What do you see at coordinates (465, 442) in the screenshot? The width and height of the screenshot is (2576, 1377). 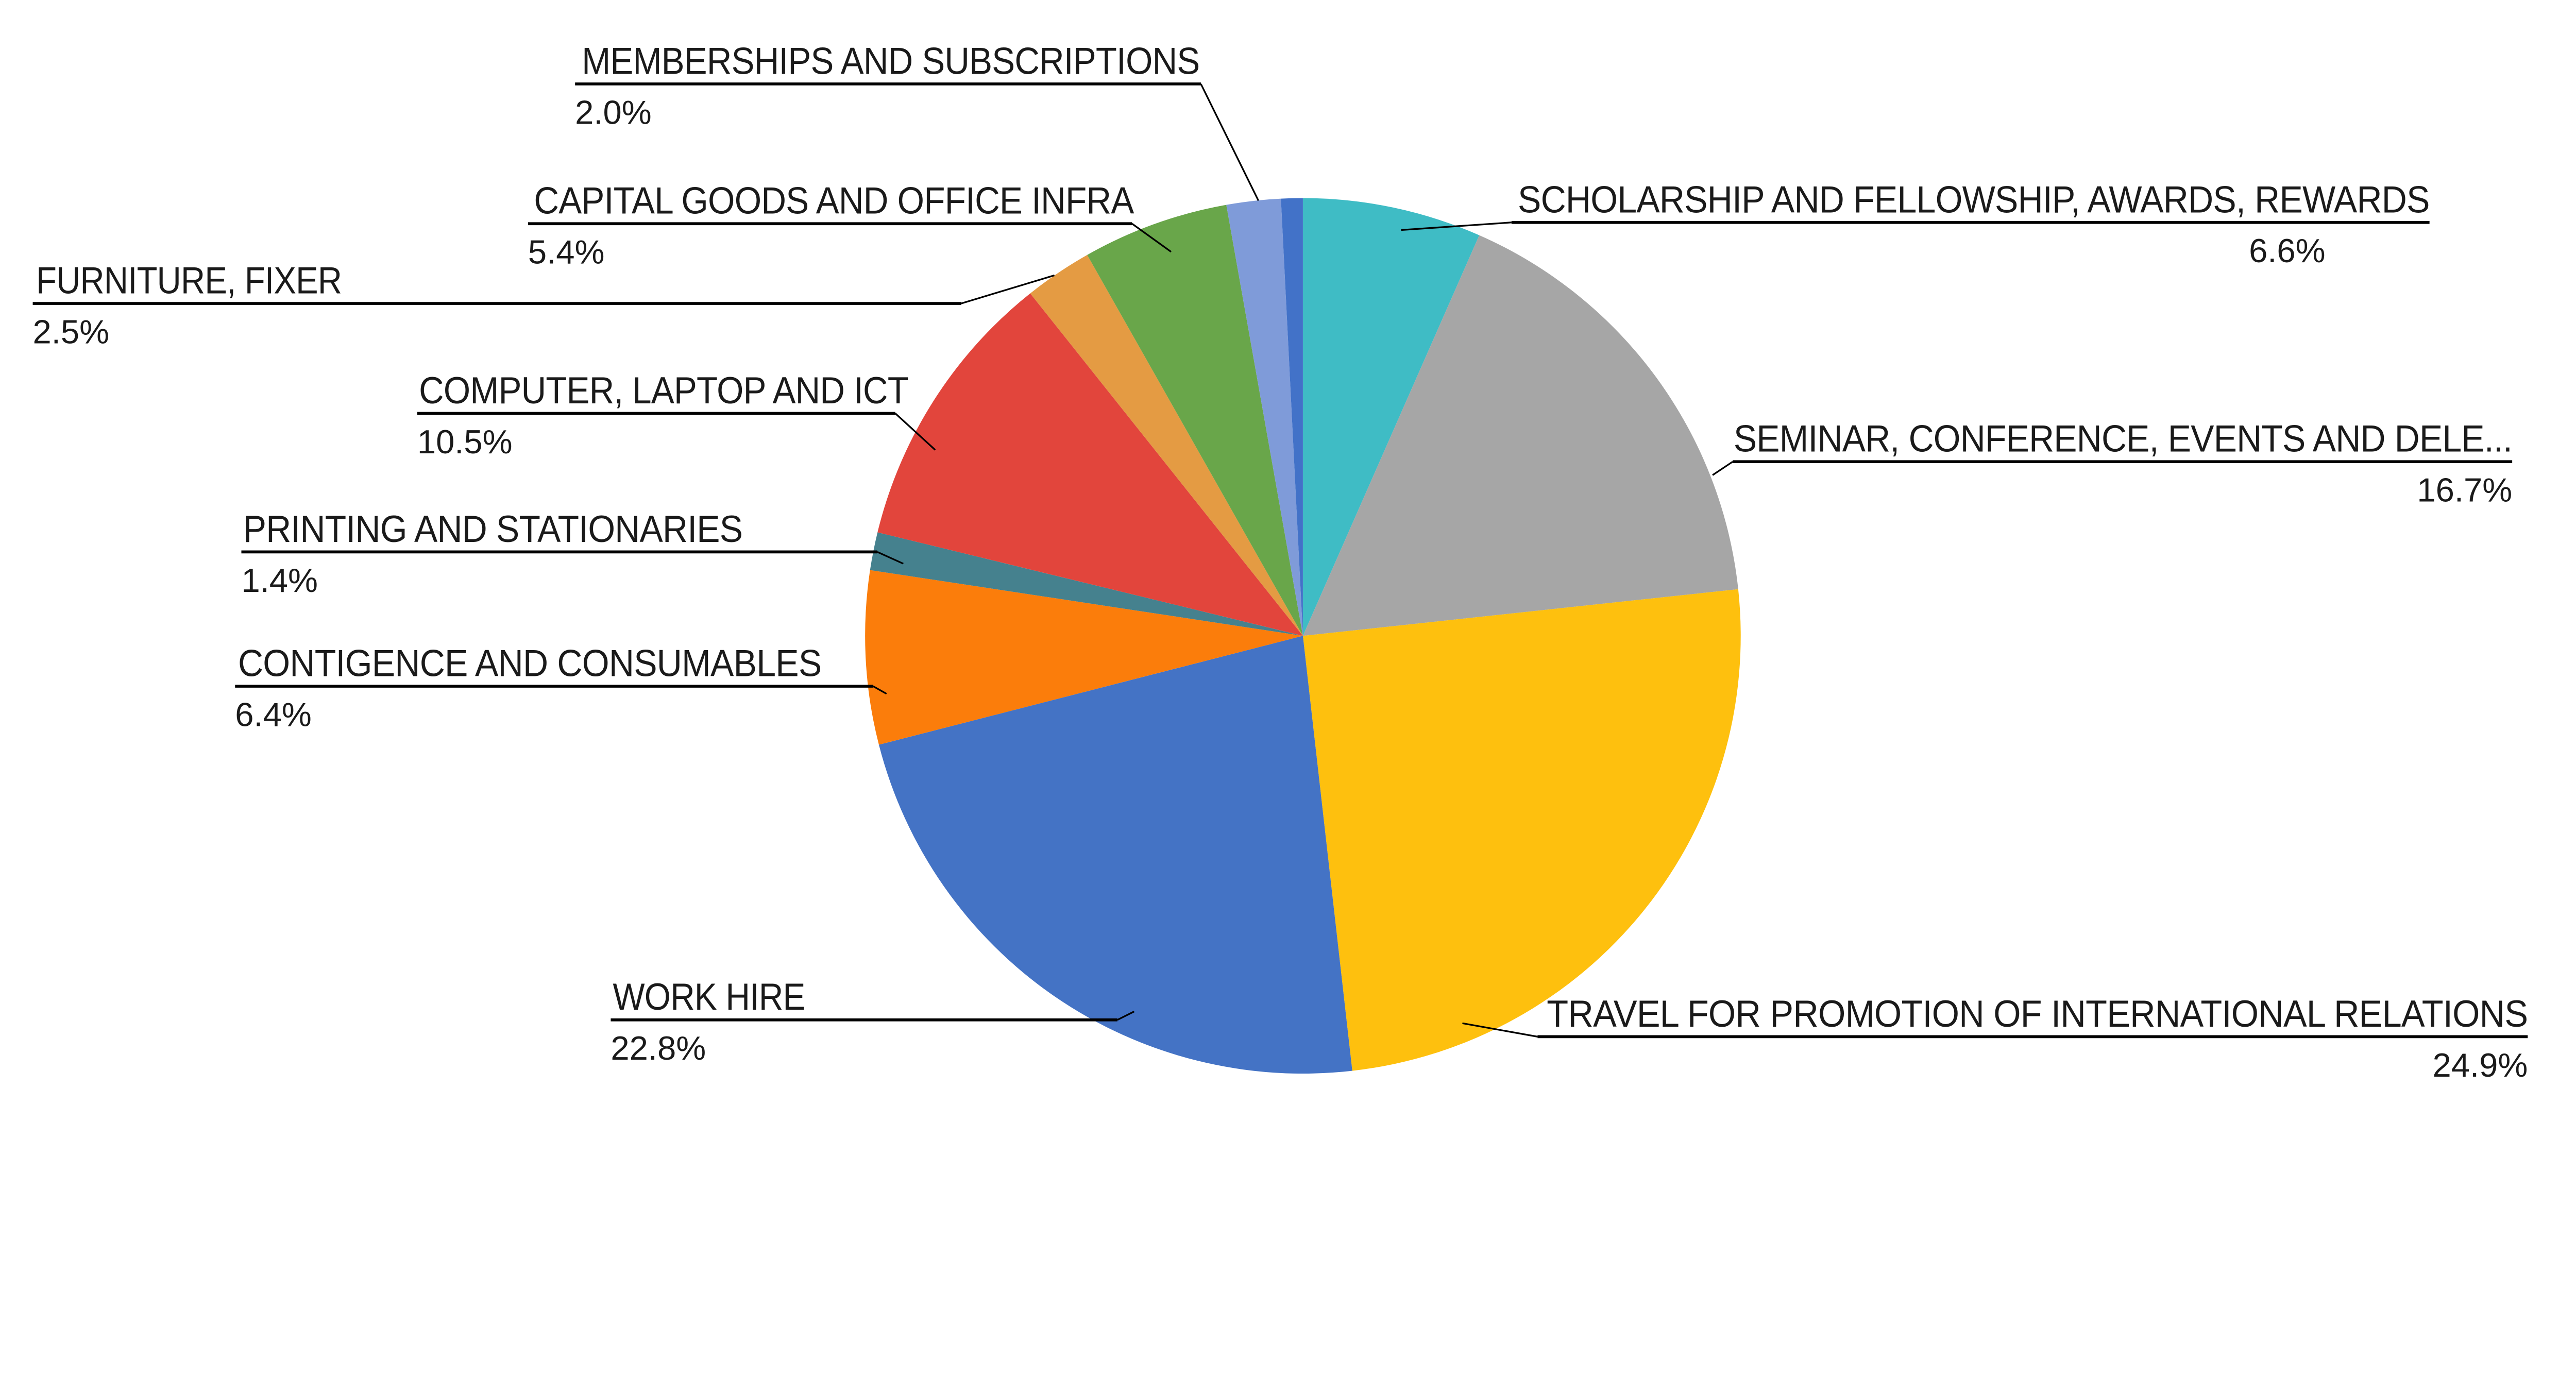 I see `slice-percent: 10.5%` at bounding box center [465, 442].